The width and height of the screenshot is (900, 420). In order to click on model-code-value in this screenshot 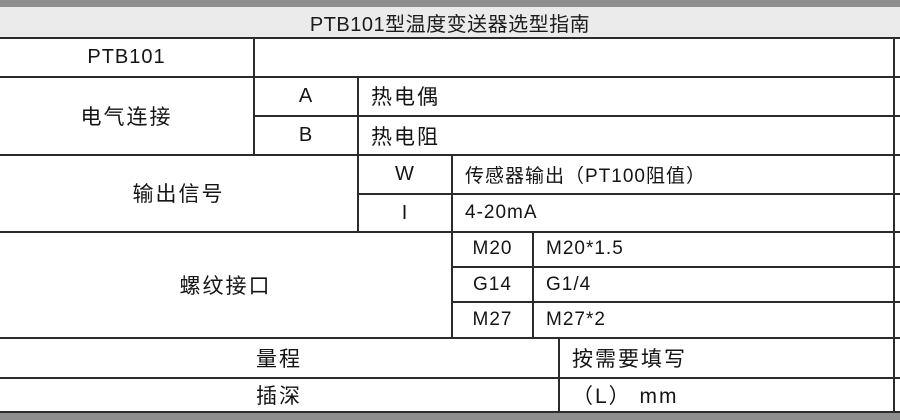, I will do `click(574, 57)`.